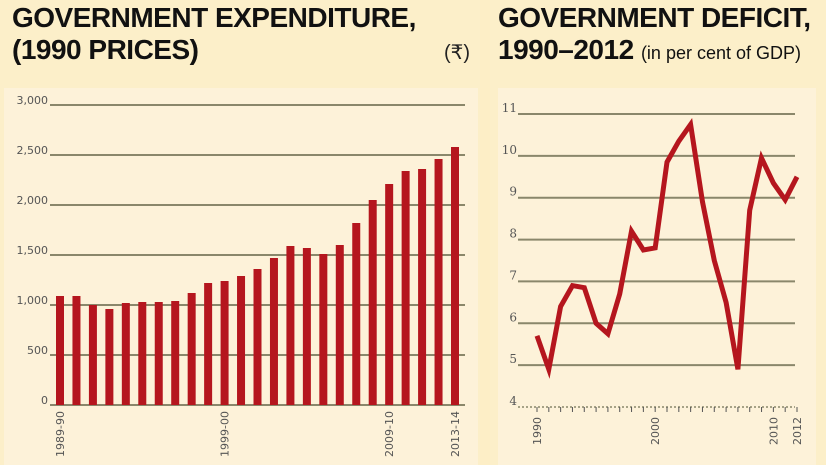 This screenshot has width=826, height=465. Describe the element at coordinates (509, 150) in the screenshot. I see `y-tick-label: 10` at that location.